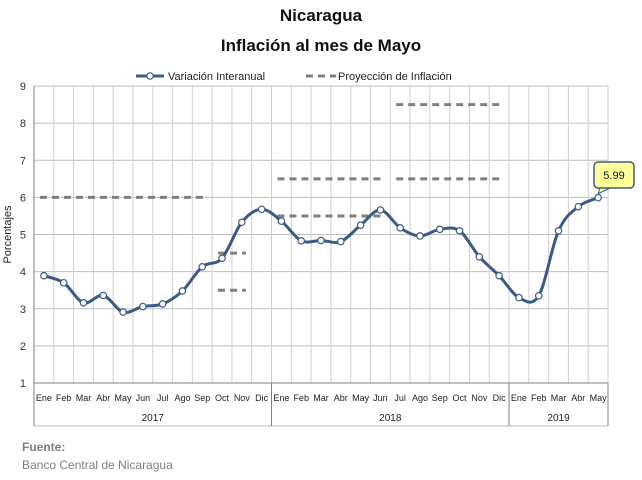 This screenshot has height=480, width=642. What do you see at coordinates (390, 418) in the screenshot?
I see `year-label: 2018` at bounding box center [390, 418].